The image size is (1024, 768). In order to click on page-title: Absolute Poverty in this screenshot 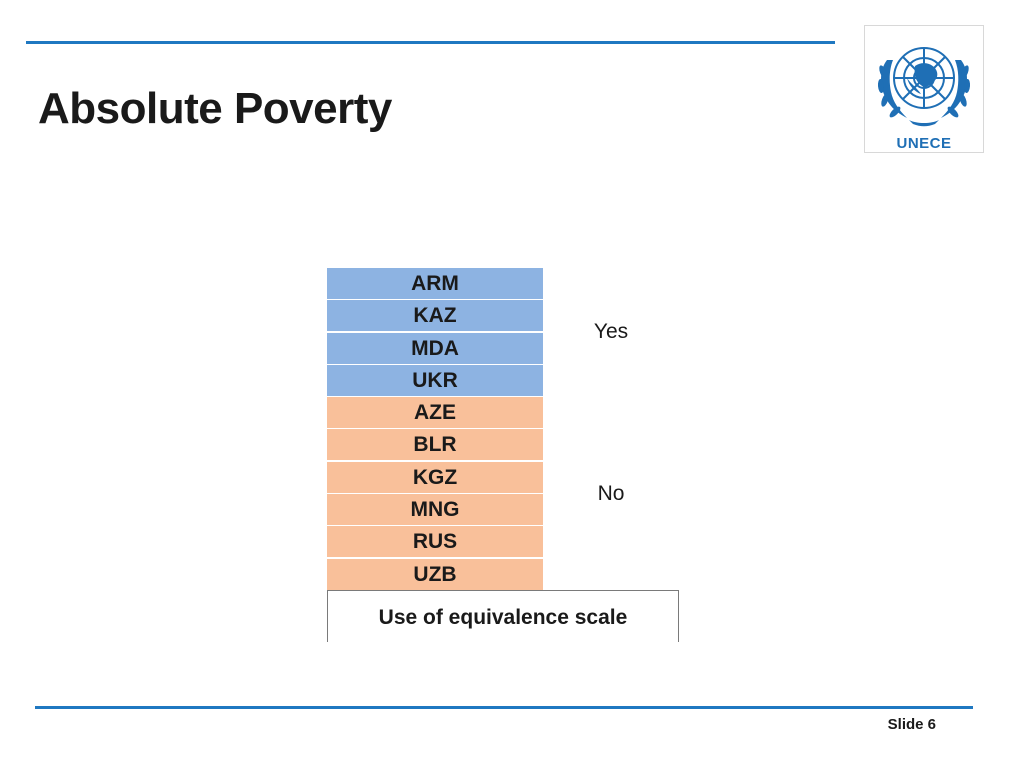, I will do `click(215, 108)`.